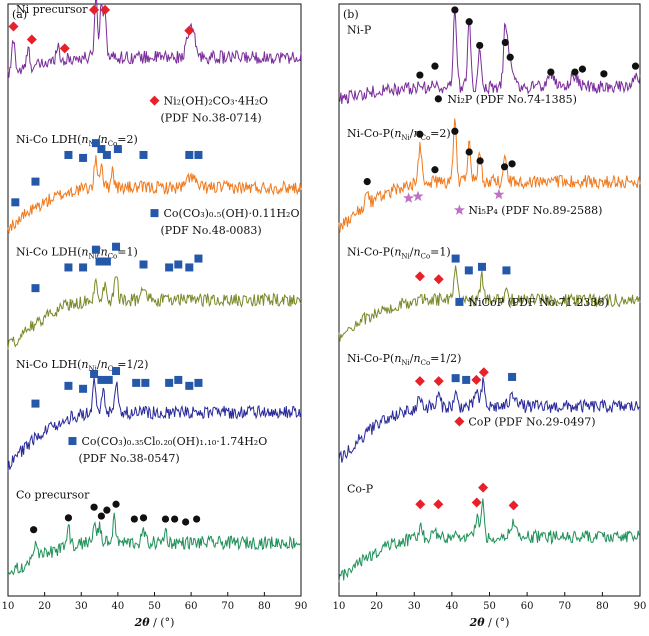 The width and height of the screenshot is (649, 636). What do you see at coordinates (53, 494) in the screenshot?
I see `series-label: Co precursor` at bounding box center [53, 494].